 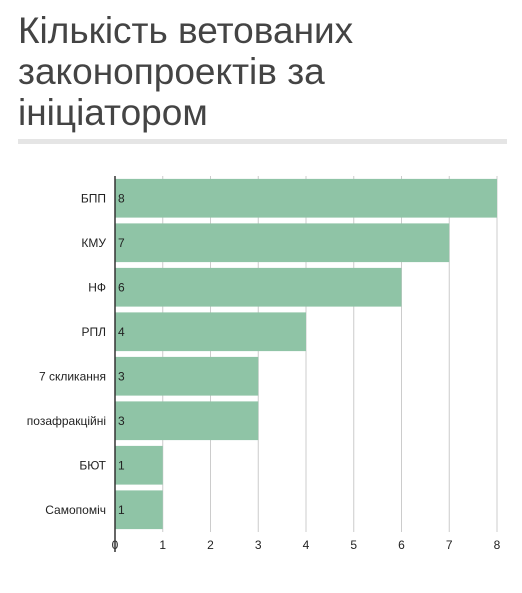 What do you see at coordinates (93, 332) in the screenshot?
I see `category-label: РПЛ` at bounding box center [93, 332].